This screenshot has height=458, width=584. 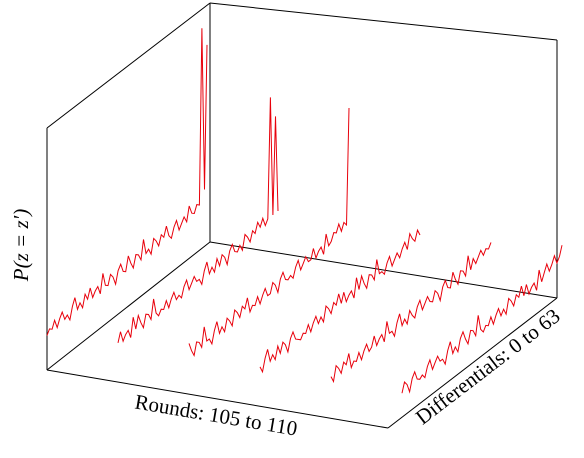 I want to click on y-axis-label: P(z = z′), so click(x=21, y=245).